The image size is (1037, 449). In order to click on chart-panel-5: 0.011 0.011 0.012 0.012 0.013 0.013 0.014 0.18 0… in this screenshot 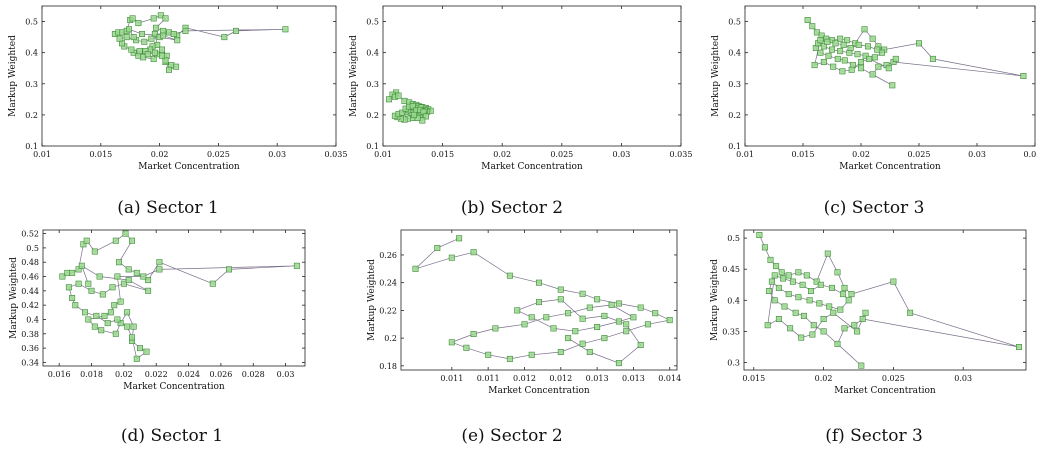, I will do `click(524, 312)`.